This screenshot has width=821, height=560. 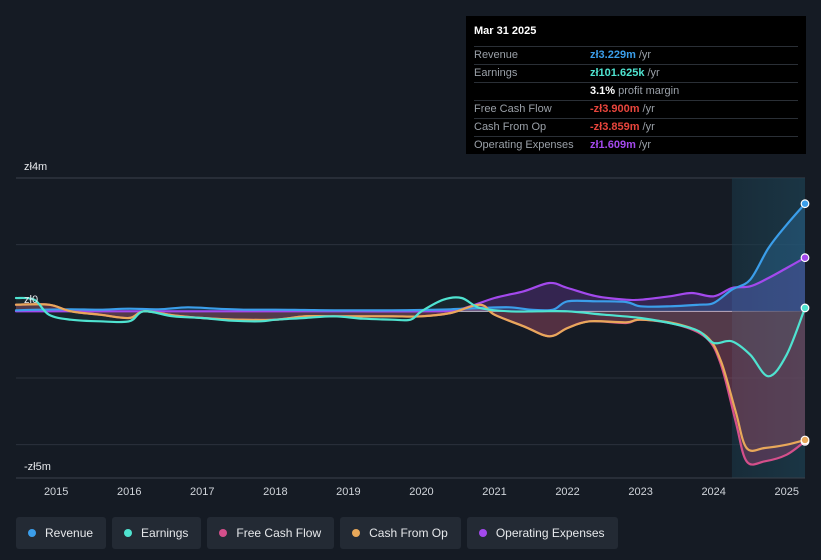 I want to click on legend-label: Earnings, so click(x=165, y=533).